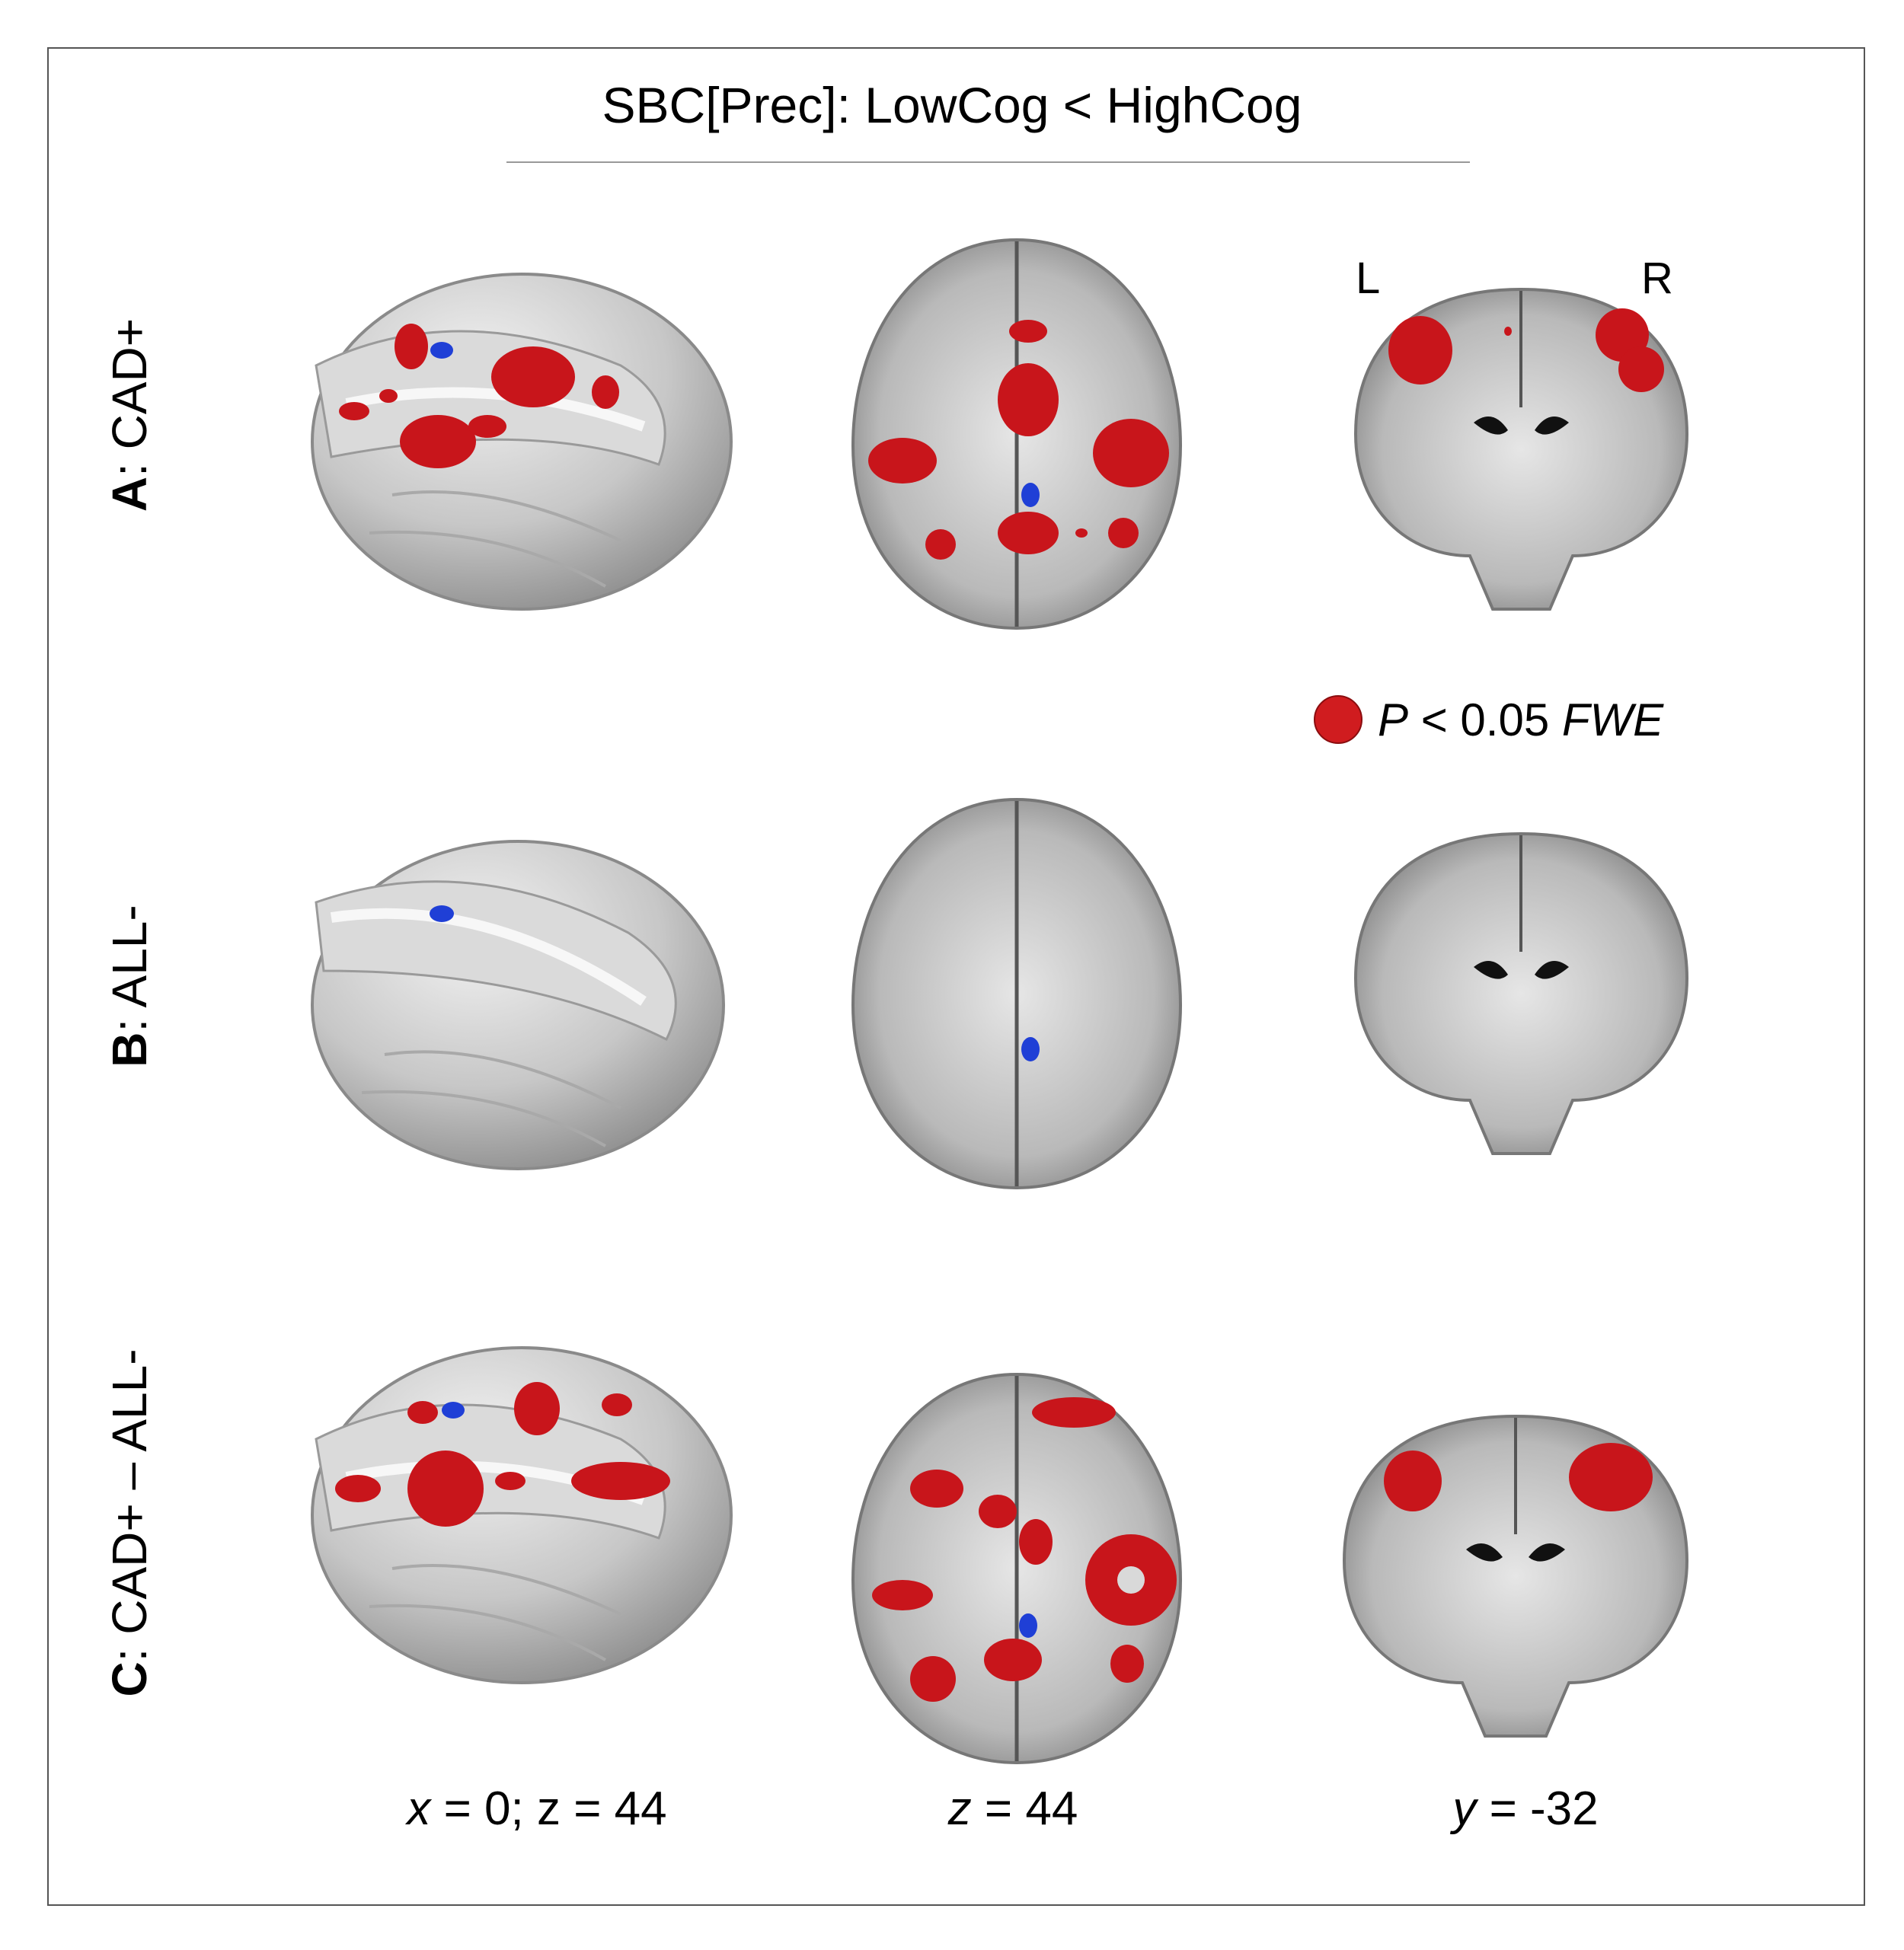 The width and height of the screenshot is (1904, 1950). What do you see at coordinates (479, 396) in the screenshot?
I see `activation-clusters-3d-a` at bounding box center [479, 396].